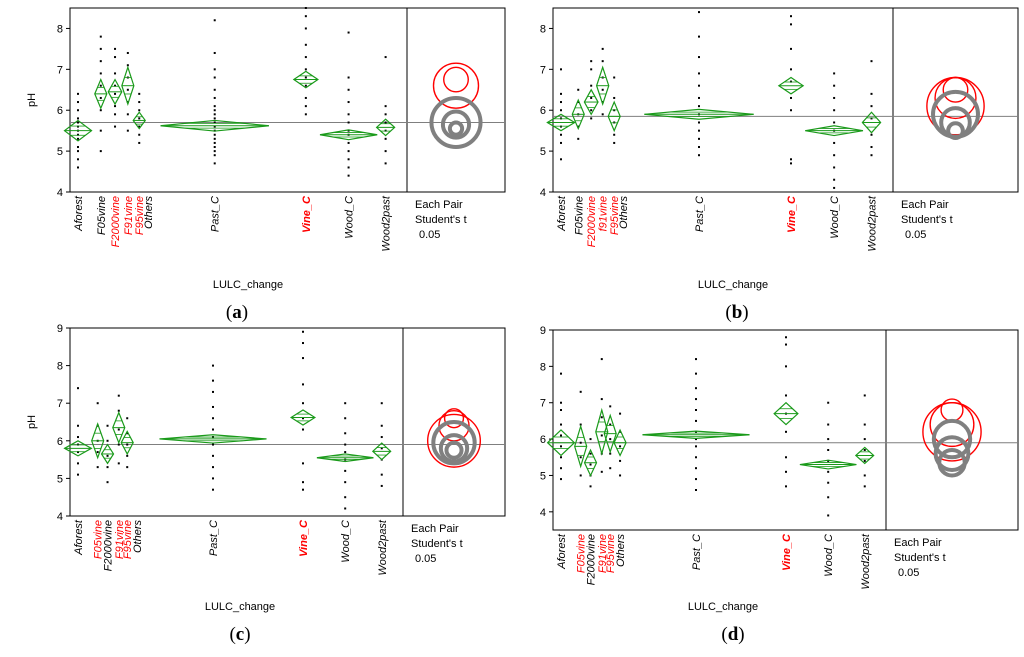 The image size is (1024, 657). I want to click on test-label: Student's t, so click(437, 544).